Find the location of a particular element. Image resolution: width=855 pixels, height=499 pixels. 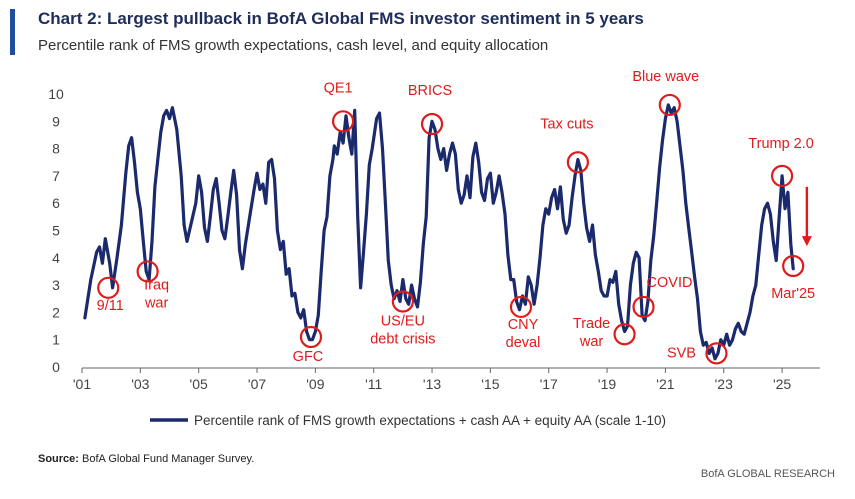

x-tick-label: '23 is located at coordinates (724, 384).